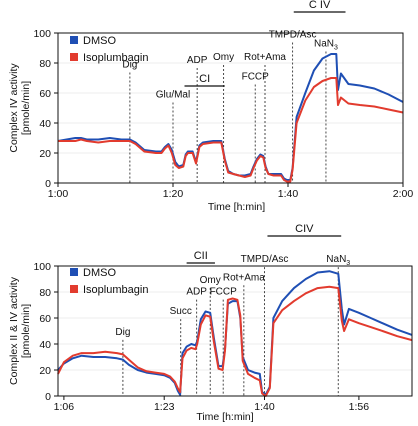  I want to click on event-label: Glu/Mal, so click(173, 95).